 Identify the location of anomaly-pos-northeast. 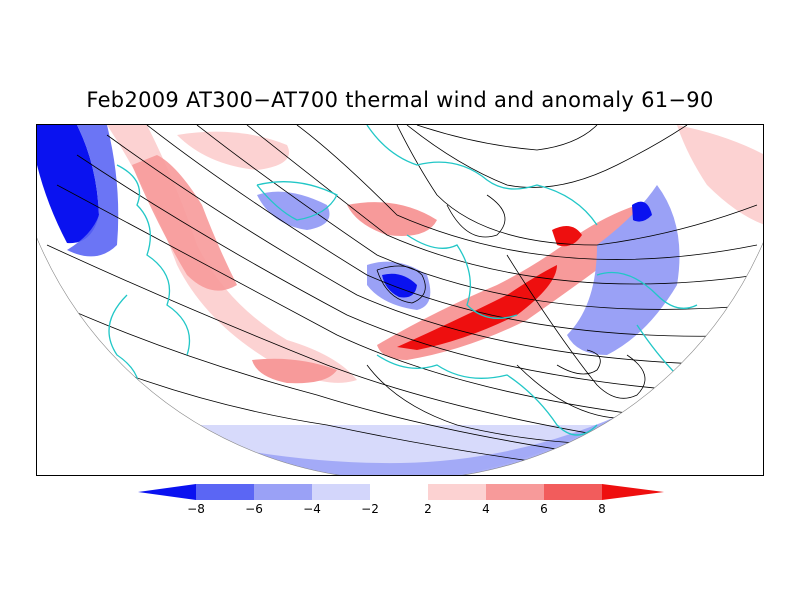
(720, 175).